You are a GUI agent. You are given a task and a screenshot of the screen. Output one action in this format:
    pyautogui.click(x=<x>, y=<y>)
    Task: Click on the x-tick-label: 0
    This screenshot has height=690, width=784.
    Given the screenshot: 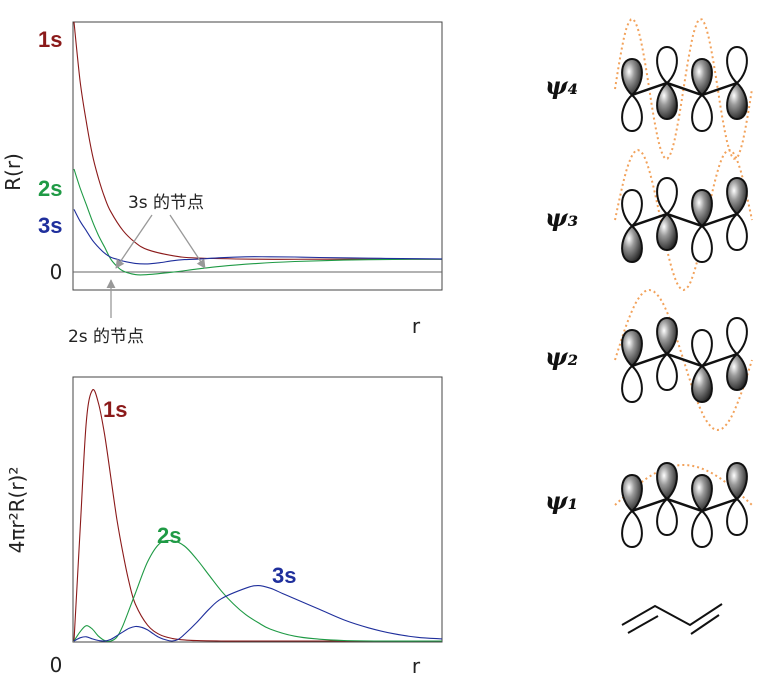 What is the action you would take?
    pyautogui.click(x=56, y=665)
    